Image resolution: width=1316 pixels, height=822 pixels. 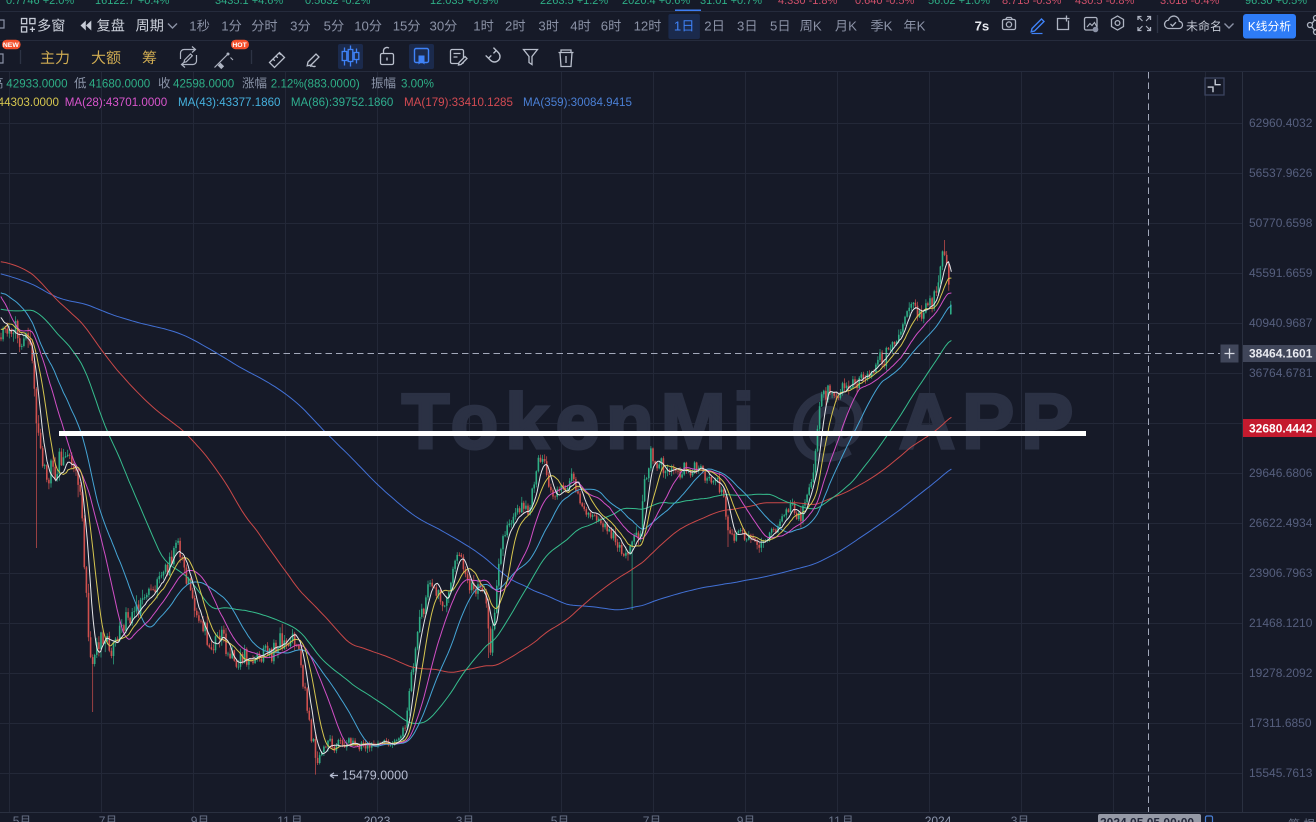 What do you see at coordinates (40, 3) in the screenshot?
I see `svg-text: 0.7746 +2.0%` at bounding box center [40, 3].